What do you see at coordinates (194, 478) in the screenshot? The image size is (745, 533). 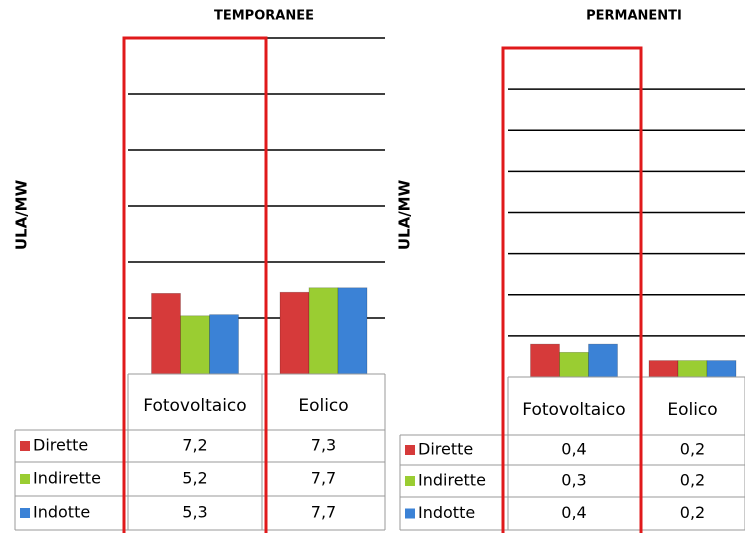 I see `table-value: 5,2` at bounding box center [194, 478].